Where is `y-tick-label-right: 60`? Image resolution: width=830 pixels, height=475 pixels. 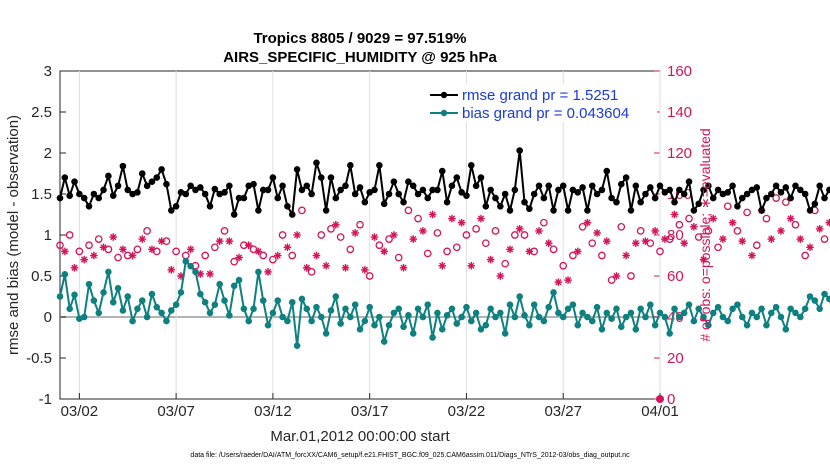 y-tick-label-right: 60 is located at coordinates (675, 276).